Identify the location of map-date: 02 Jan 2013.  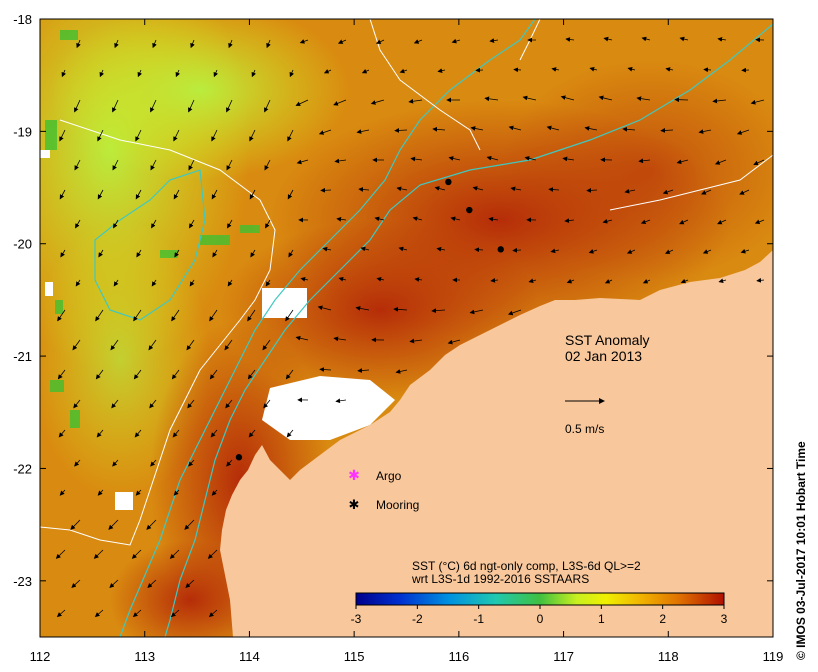
(603, 356).